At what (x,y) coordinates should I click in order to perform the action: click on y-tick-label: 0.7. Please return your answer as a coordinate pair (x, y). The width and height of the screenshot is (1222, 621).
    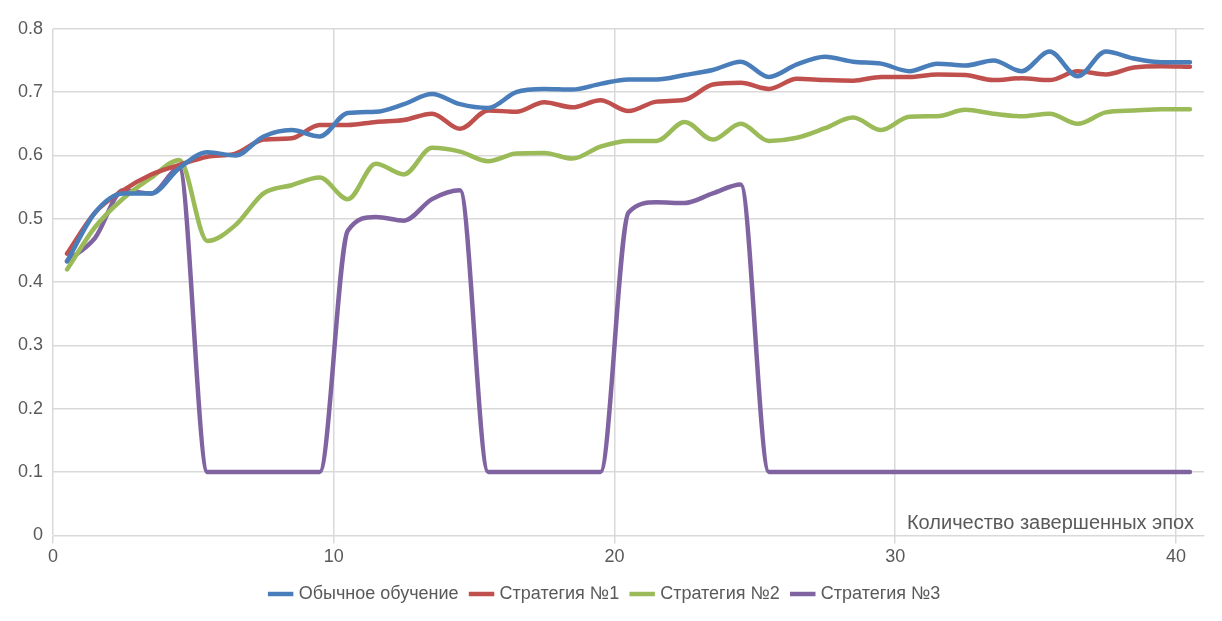
    Looking at the image, I should click on (30, 91).